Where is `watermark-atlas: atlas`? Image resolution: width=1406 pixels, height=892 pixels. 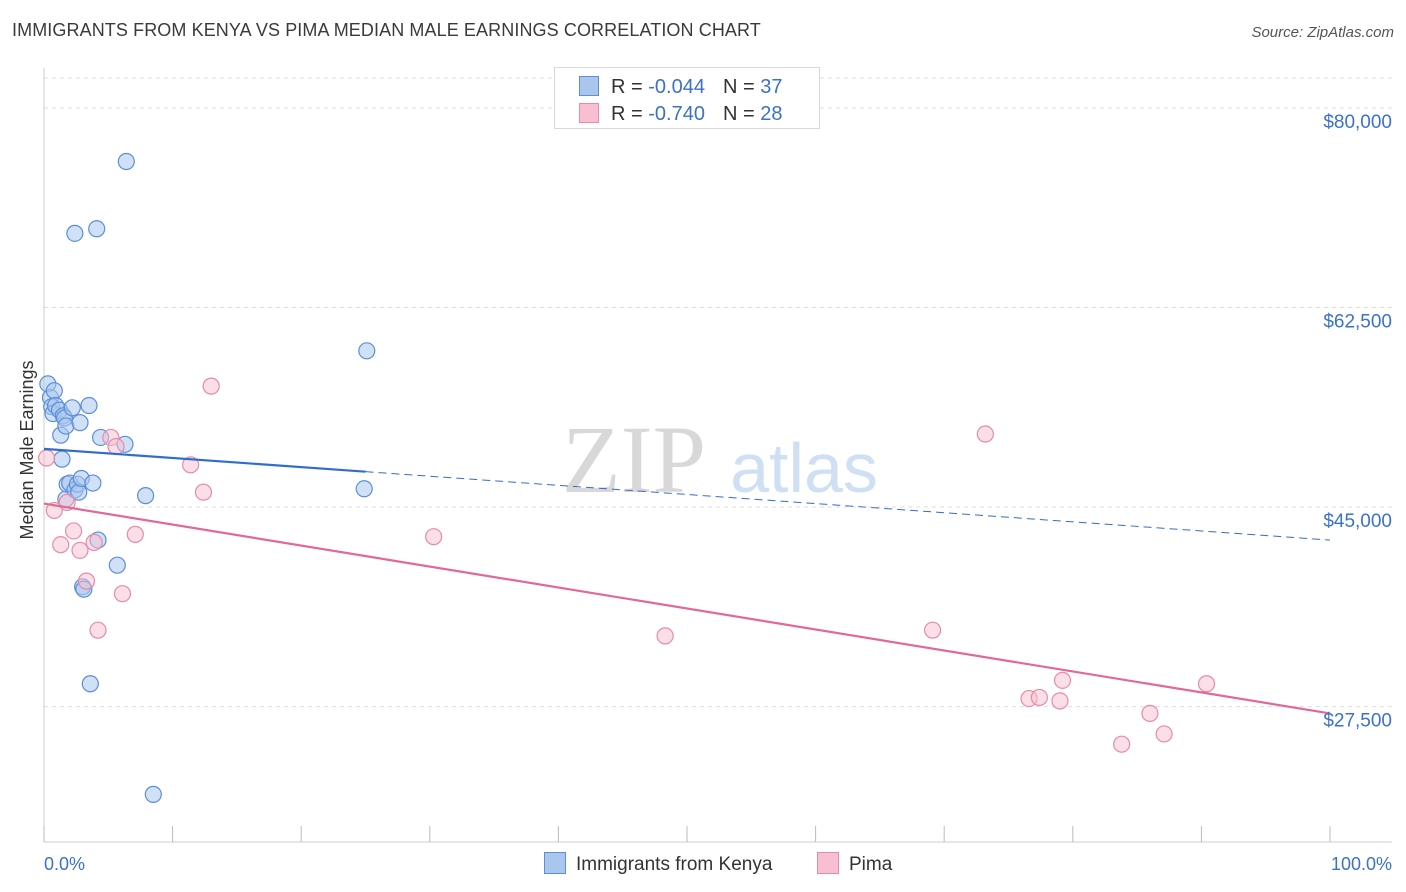 watermark-atlas: atlas is located at coordinates (804, 468).